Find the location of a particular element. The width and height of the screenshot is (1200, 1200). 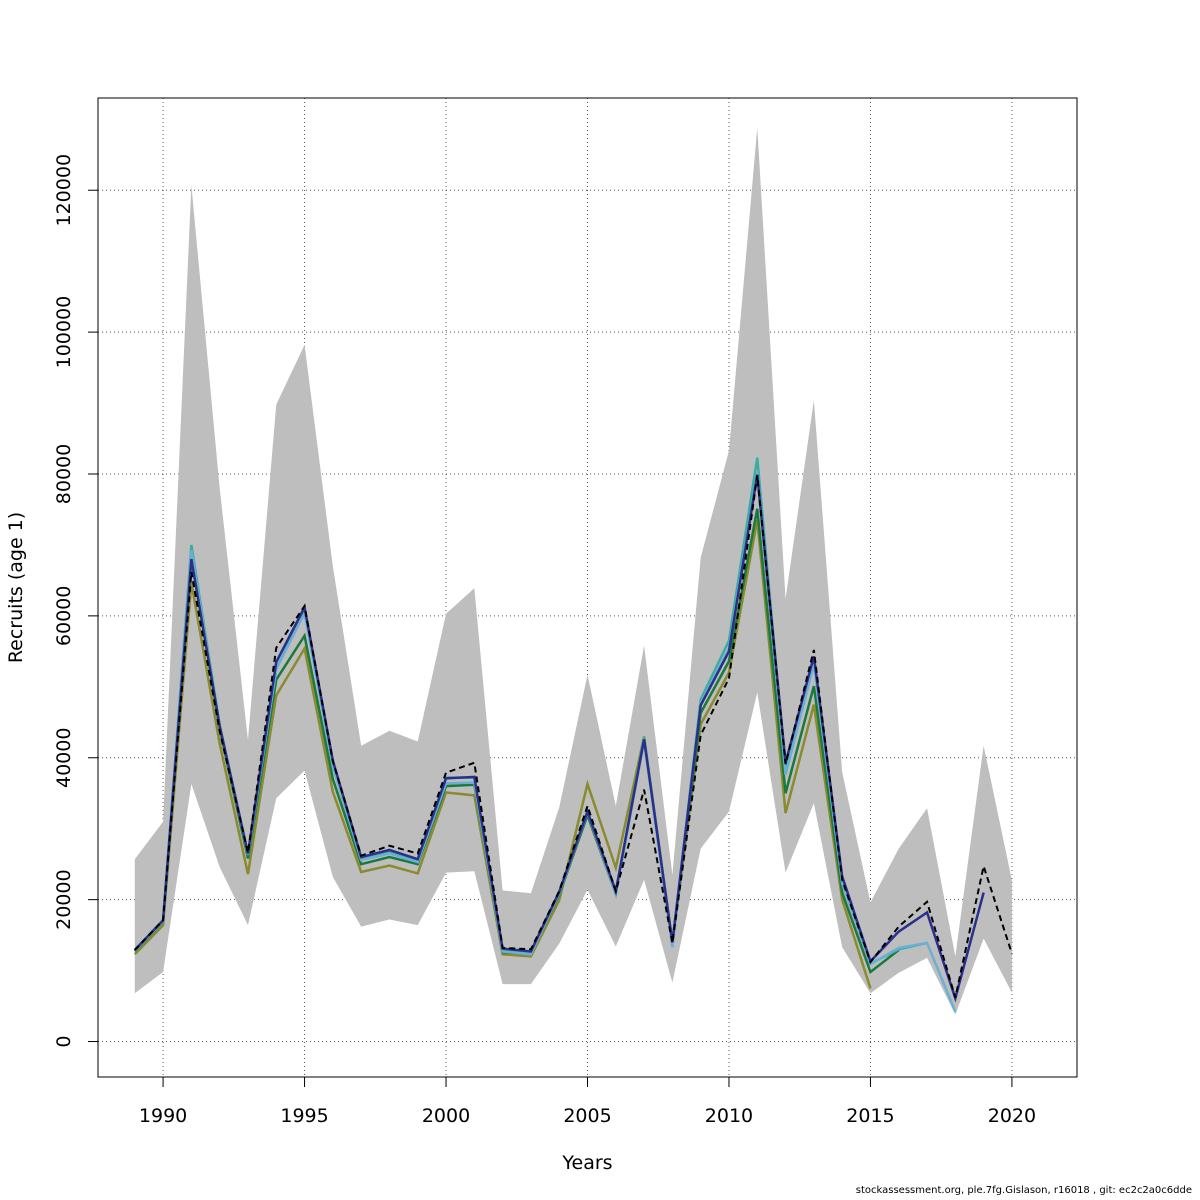

y-tick-label: 0 is located at coordinates (64, 1041).